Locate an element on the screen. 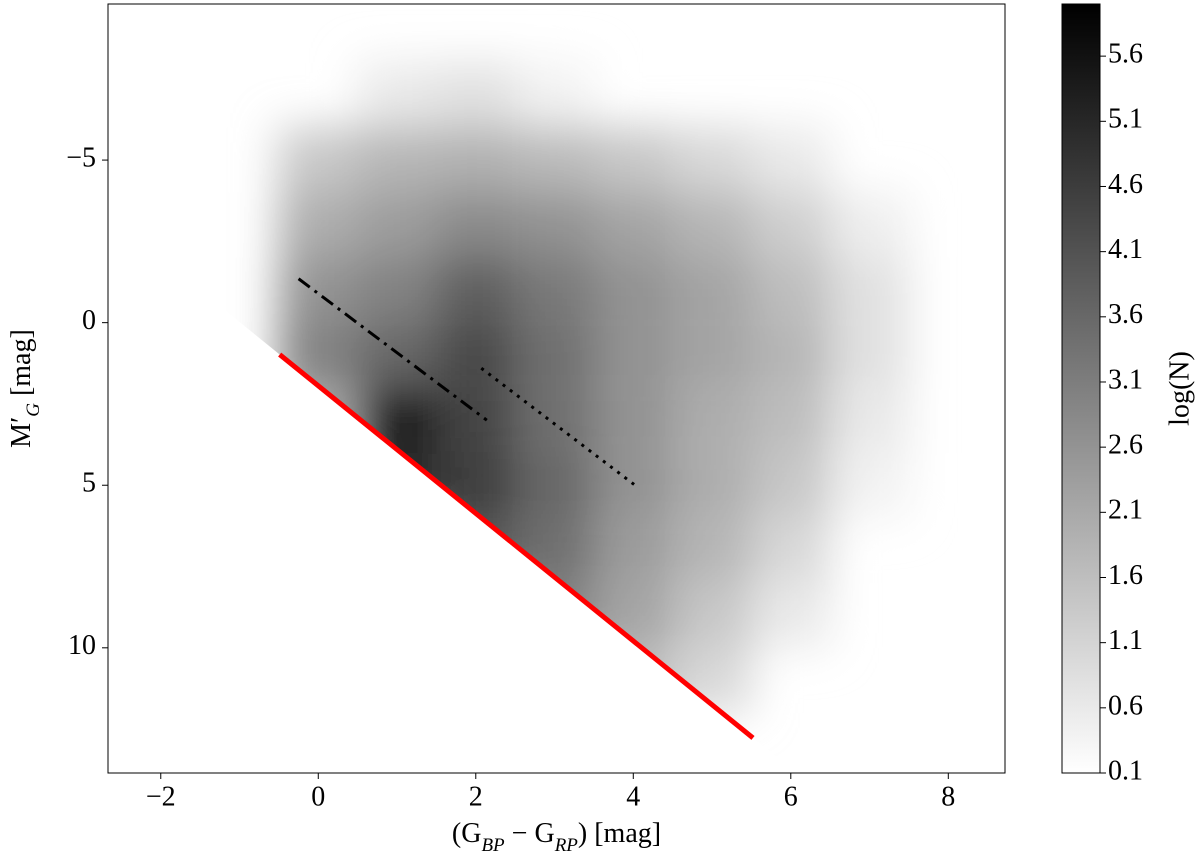 This screenshot has width=1200, height=863. colorbar-label: log(N) is located at coordinates (1179, 388).